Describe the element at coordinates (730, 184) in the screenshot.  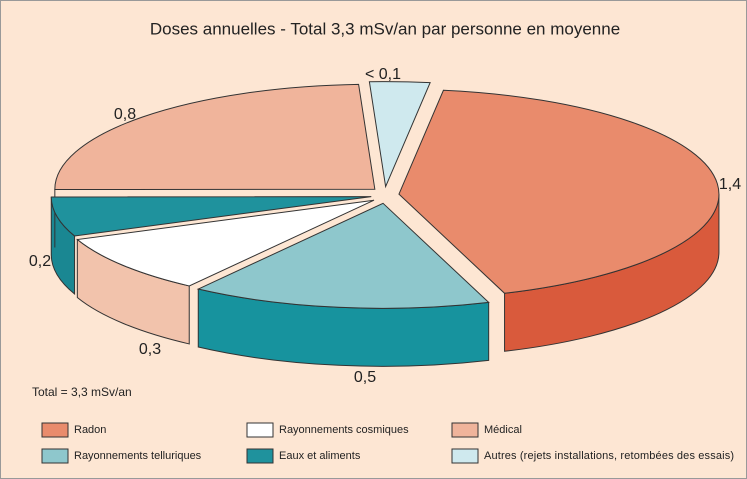
I see `value-label: 1,4` at that location.